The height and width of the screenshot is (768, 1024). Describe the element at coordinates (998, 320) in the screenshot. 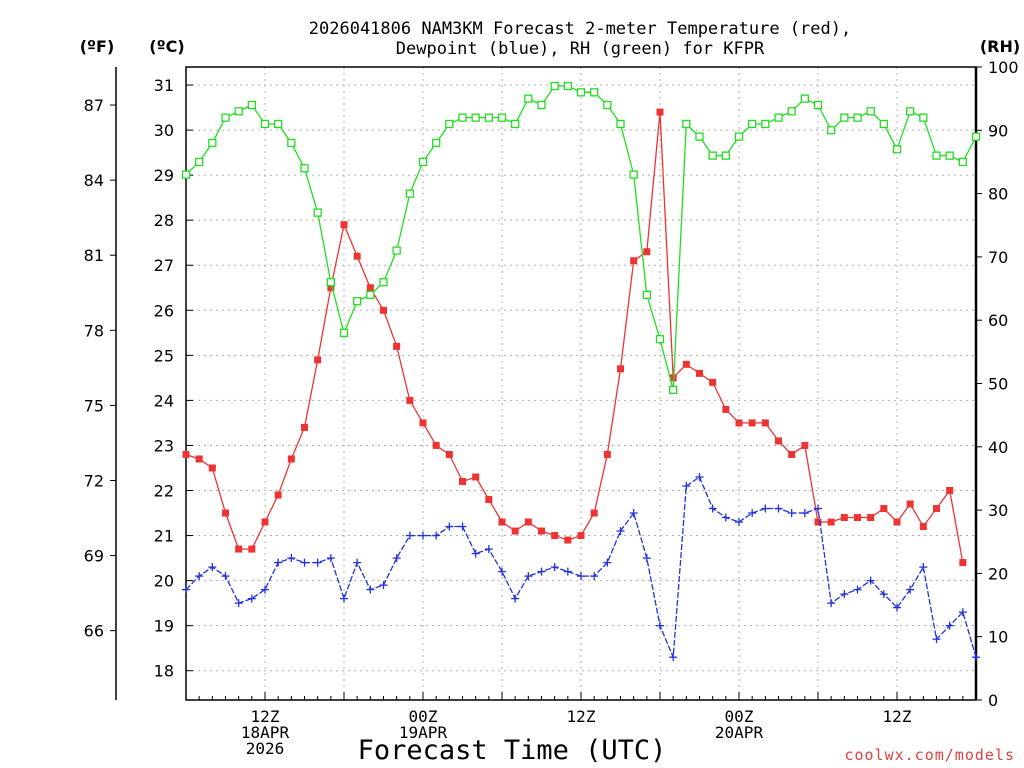

I see `rh-tick-label: 60` at that location.